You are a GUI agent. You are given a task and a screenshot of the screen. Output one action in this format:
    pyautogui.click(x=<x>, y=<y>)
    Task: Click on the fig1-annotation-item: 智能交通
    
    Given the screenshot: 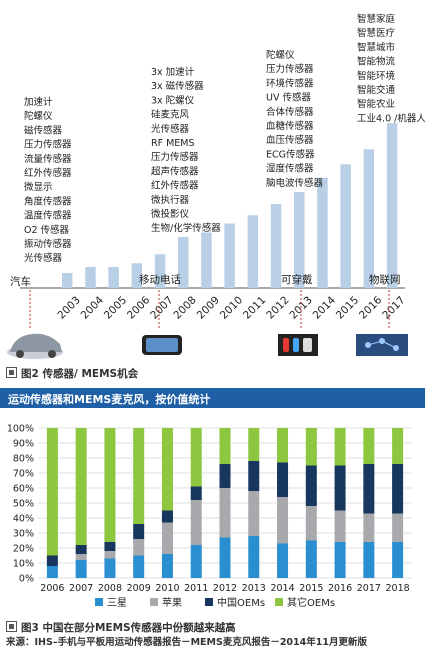 What is the action you would take?
    pyautogui.click(x=376, y=90)
    